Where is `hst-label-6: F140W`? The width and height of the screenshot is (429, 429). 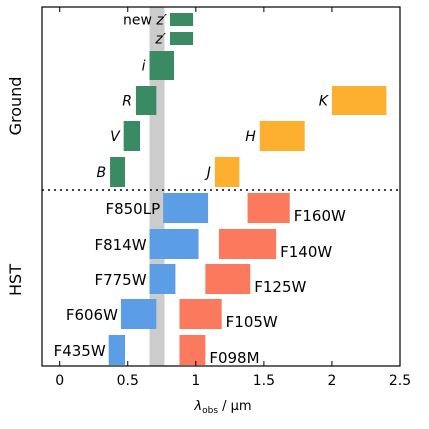
hst-label-6: F140W is located at coordinates (306, 252).